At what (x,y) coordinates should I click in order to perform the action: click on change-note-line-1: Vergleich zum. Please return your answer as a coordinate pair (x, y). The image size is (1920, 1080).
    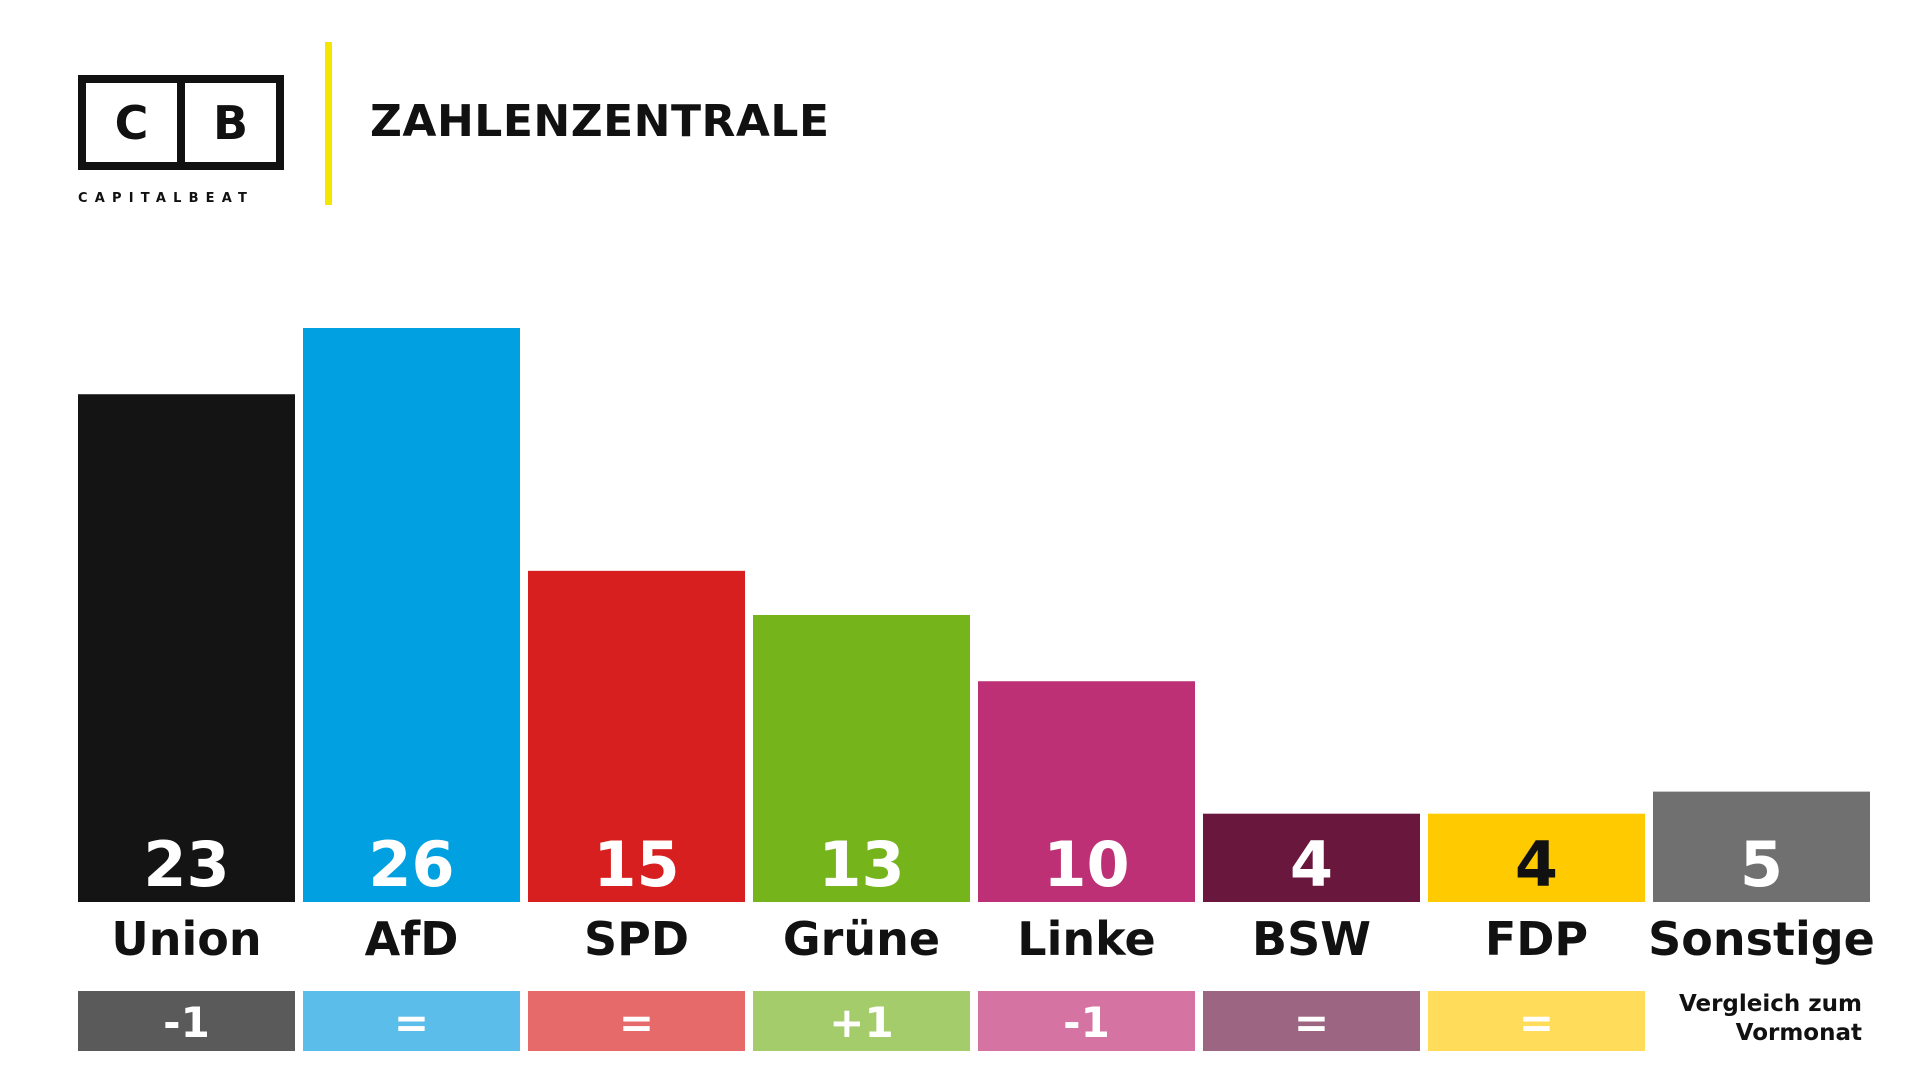
    Looking at the image, I should click on (1770, 1004).